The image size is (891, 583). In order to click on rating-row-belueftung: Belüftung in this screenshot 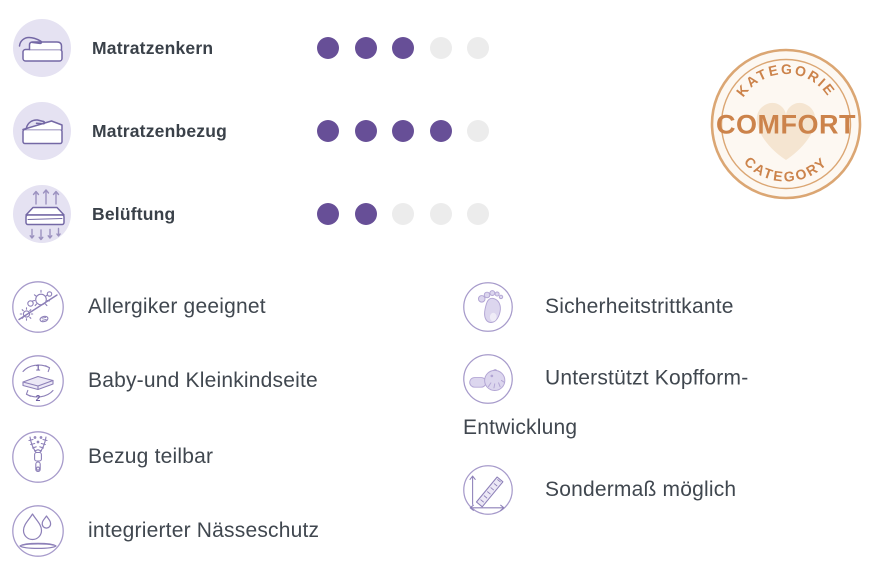, I will do `click(283, 214)`.